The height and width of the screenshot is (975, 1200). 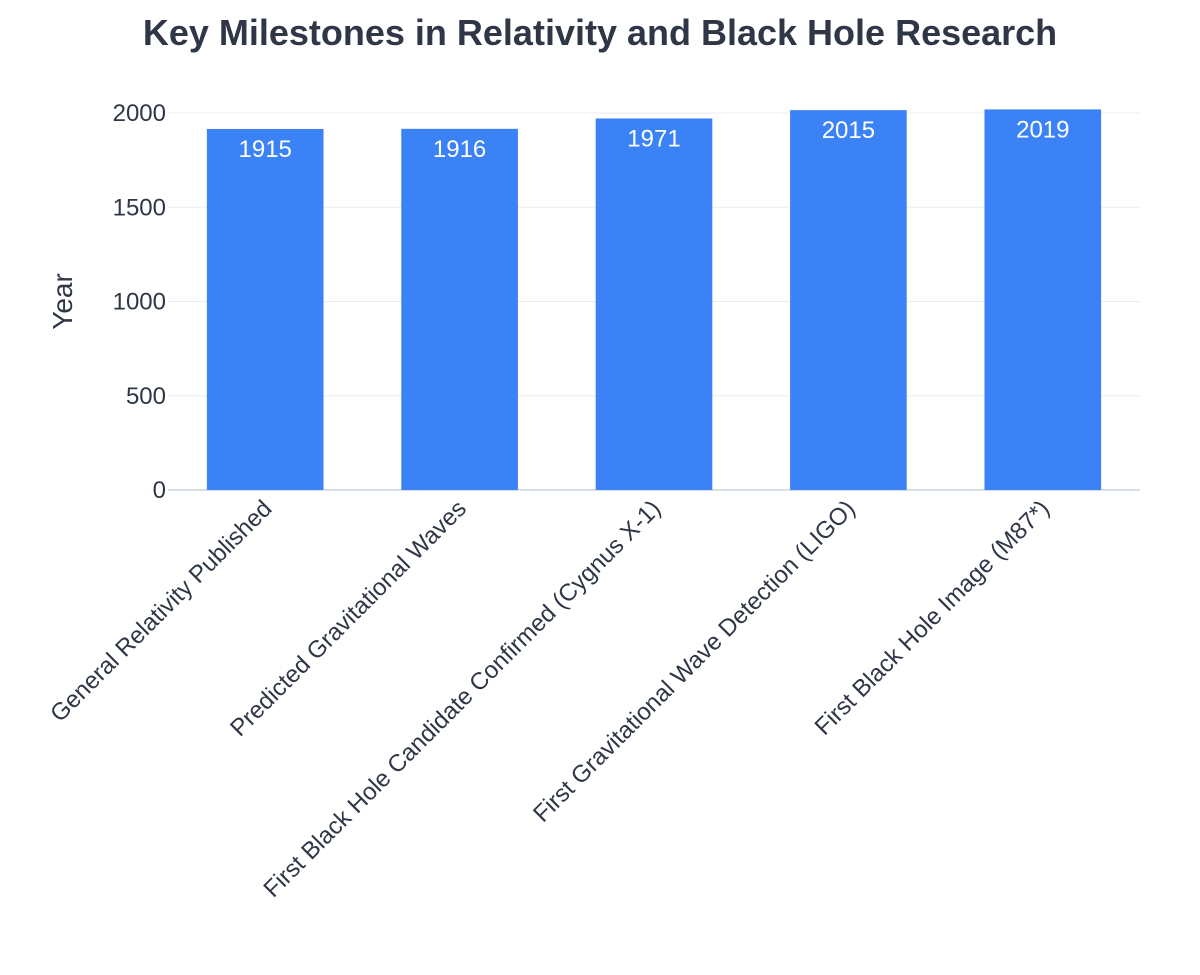 I want to click on bar-data-label: 1971, so click(x=653, y=138).